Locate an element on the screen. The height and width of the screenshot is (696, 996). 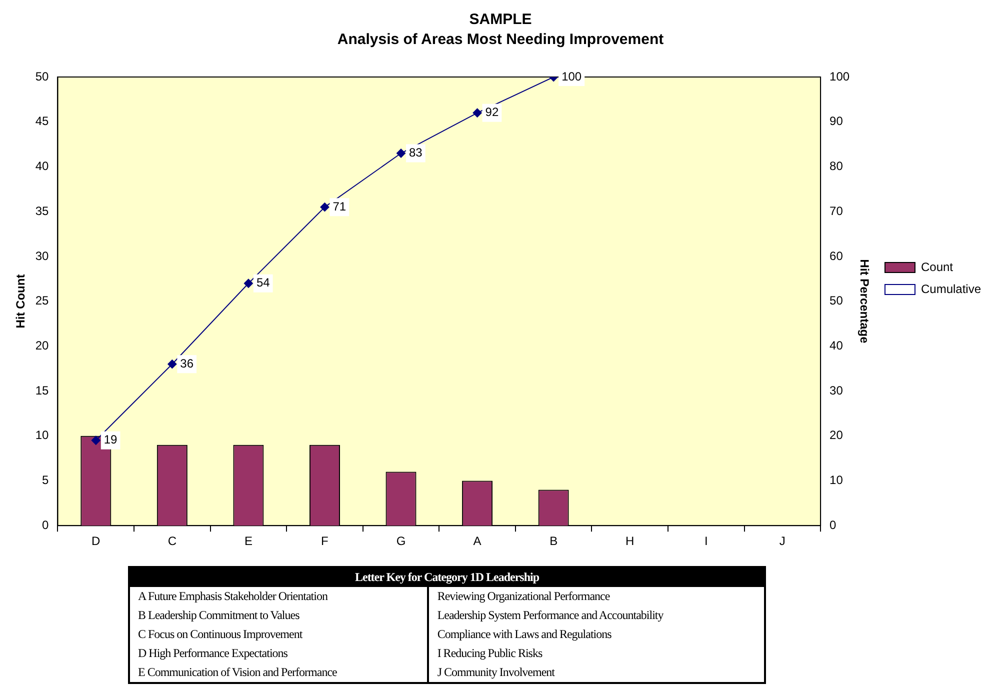
y2-tick-label: 0 is located at coordinates (833, 525).